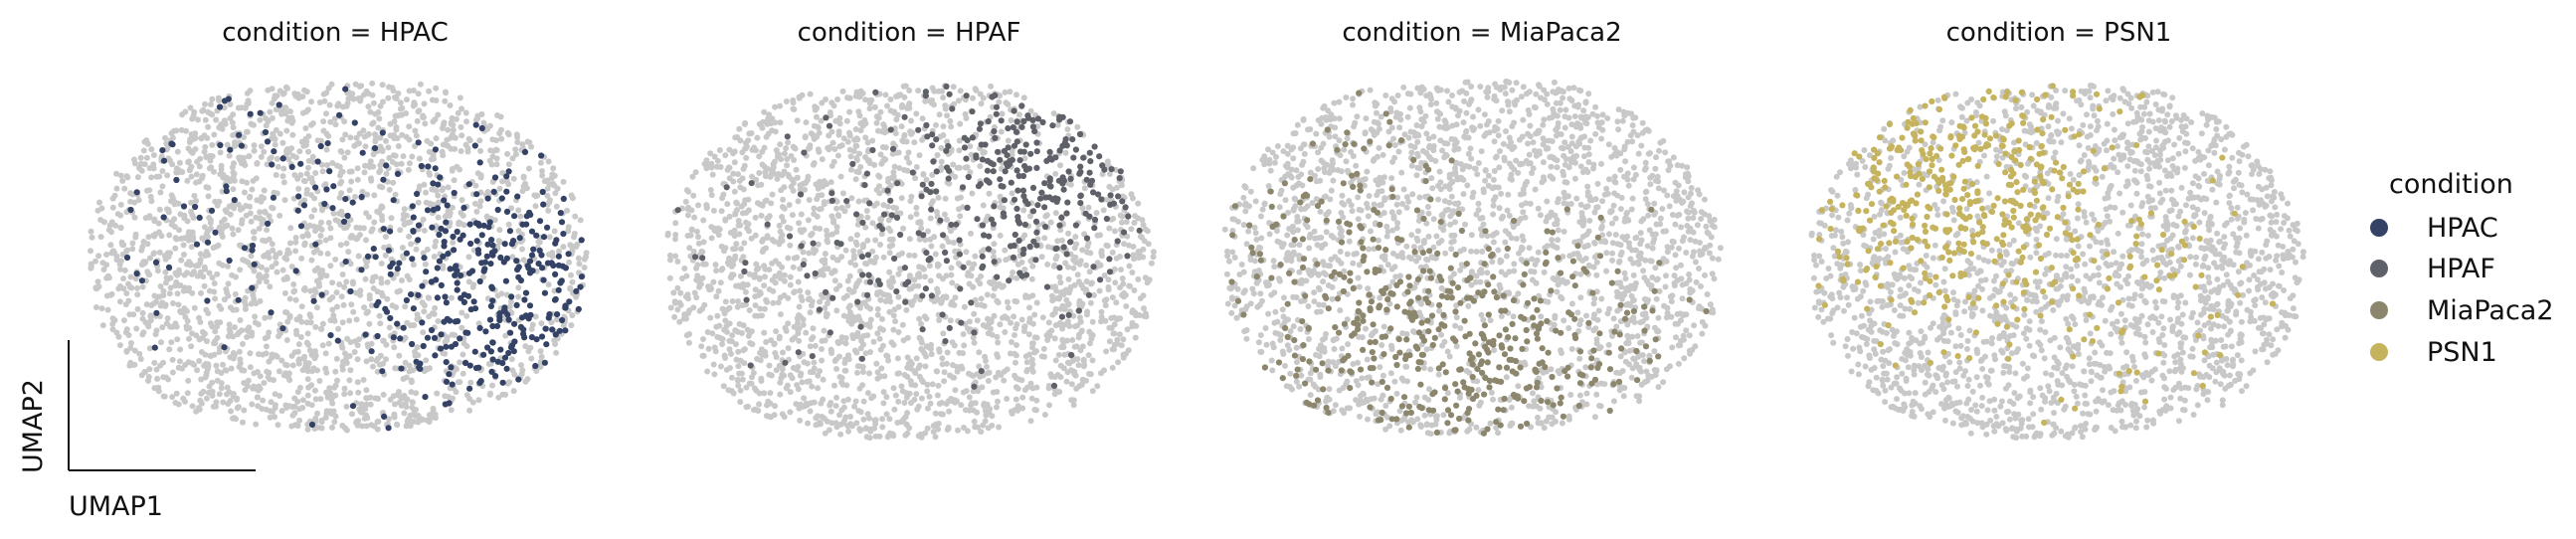  Describe the element at coordinates (335, 33) in the screenshot. I see `panel-title: condition = HPAC` at that location.